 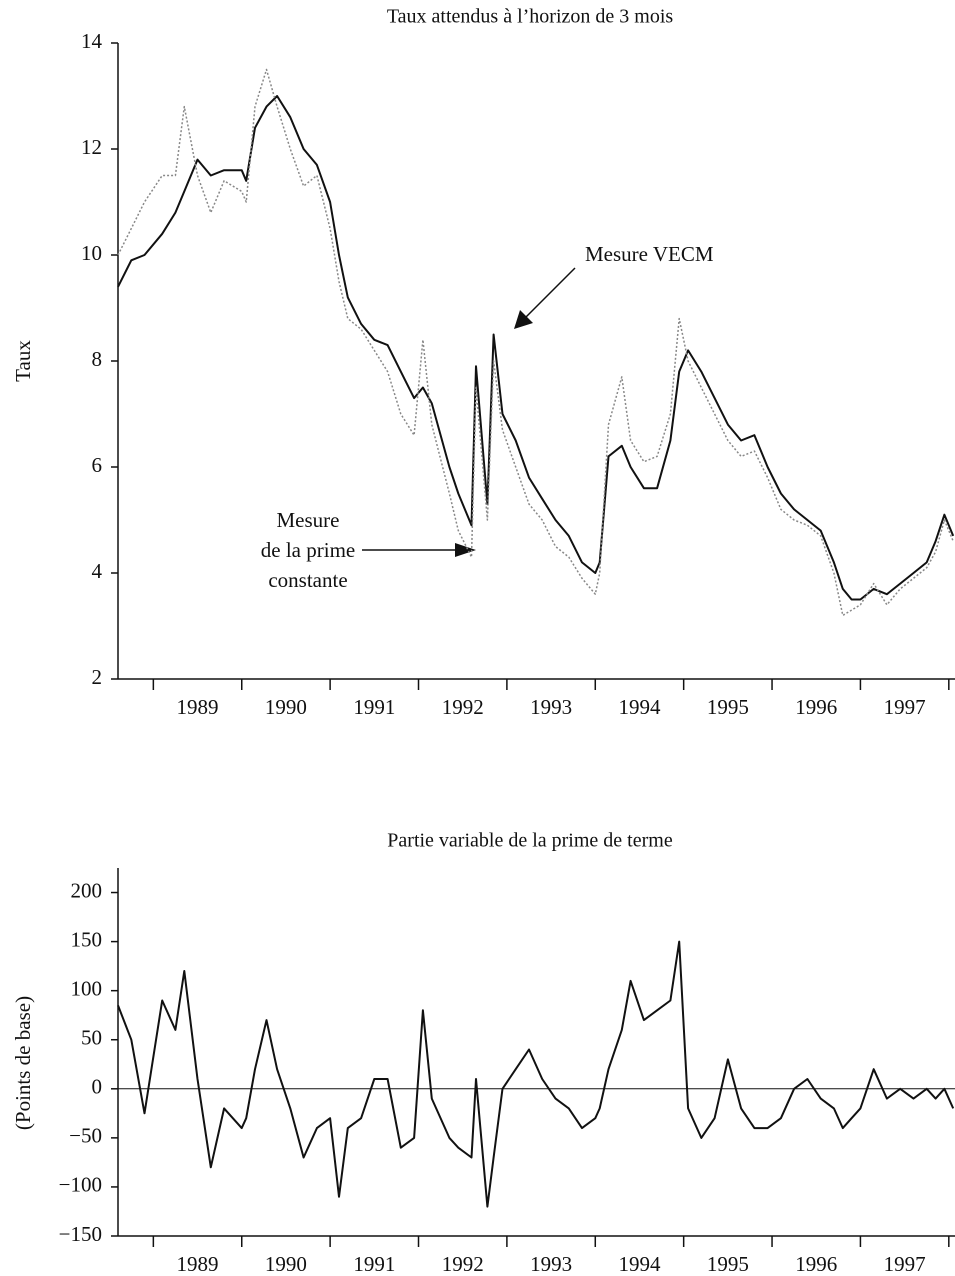 What do you see at coordinates (85, 1136) in the screenshot?
I see `y-tick-label: −50` at bounding box center [85, 1136].